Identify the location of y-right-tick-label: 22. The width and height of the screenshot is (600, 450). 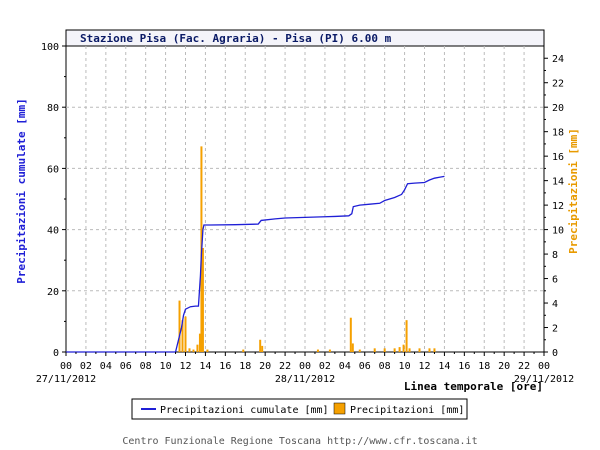
(558, 84).